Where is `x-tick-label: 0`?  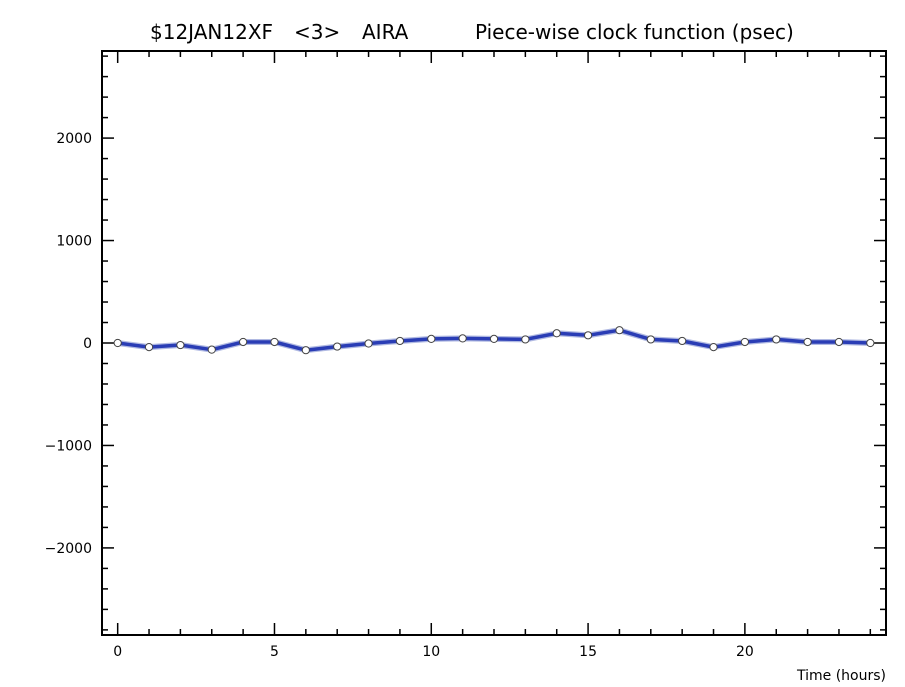 x-tick-label: 0 is located at coordinates (117, 652).